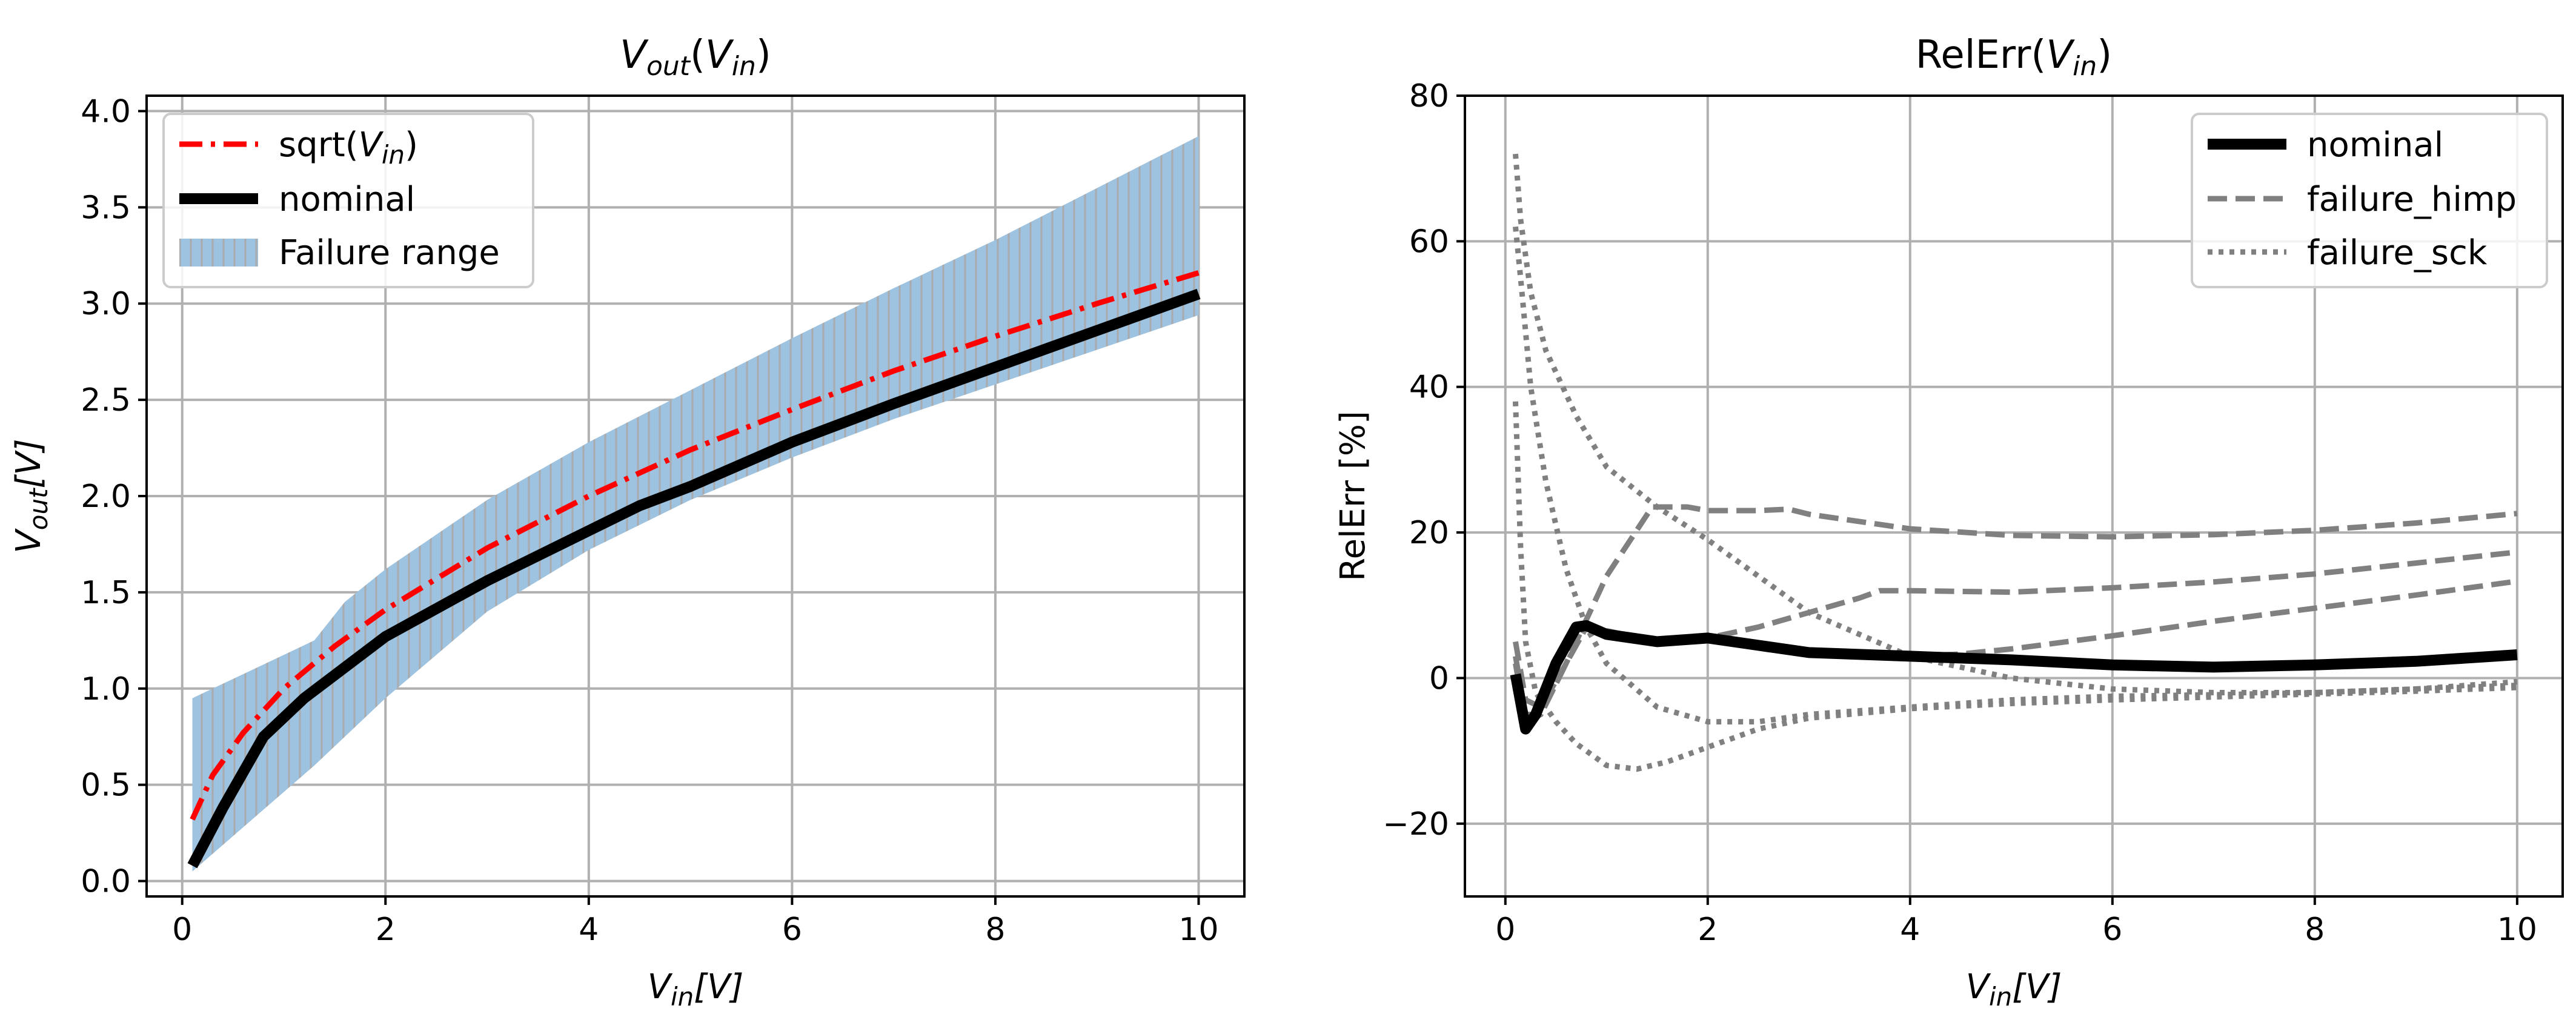  What do you see at coordinates (106, 689) in the screenshot?
I see `y-tick-label: 1.0` at bounding box center [106, 689].